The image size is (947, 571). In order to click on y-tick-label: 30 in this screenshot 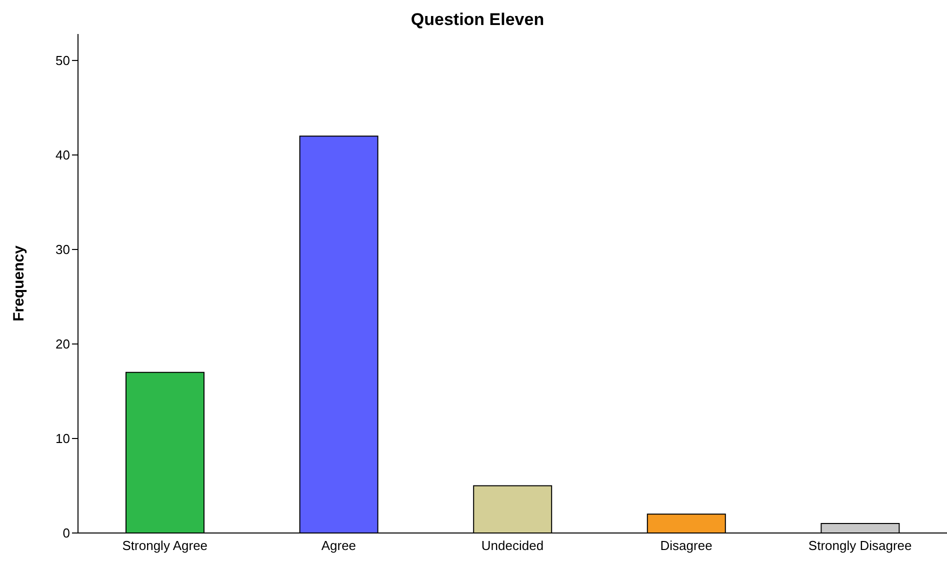, I will do `click(63, 250)`.